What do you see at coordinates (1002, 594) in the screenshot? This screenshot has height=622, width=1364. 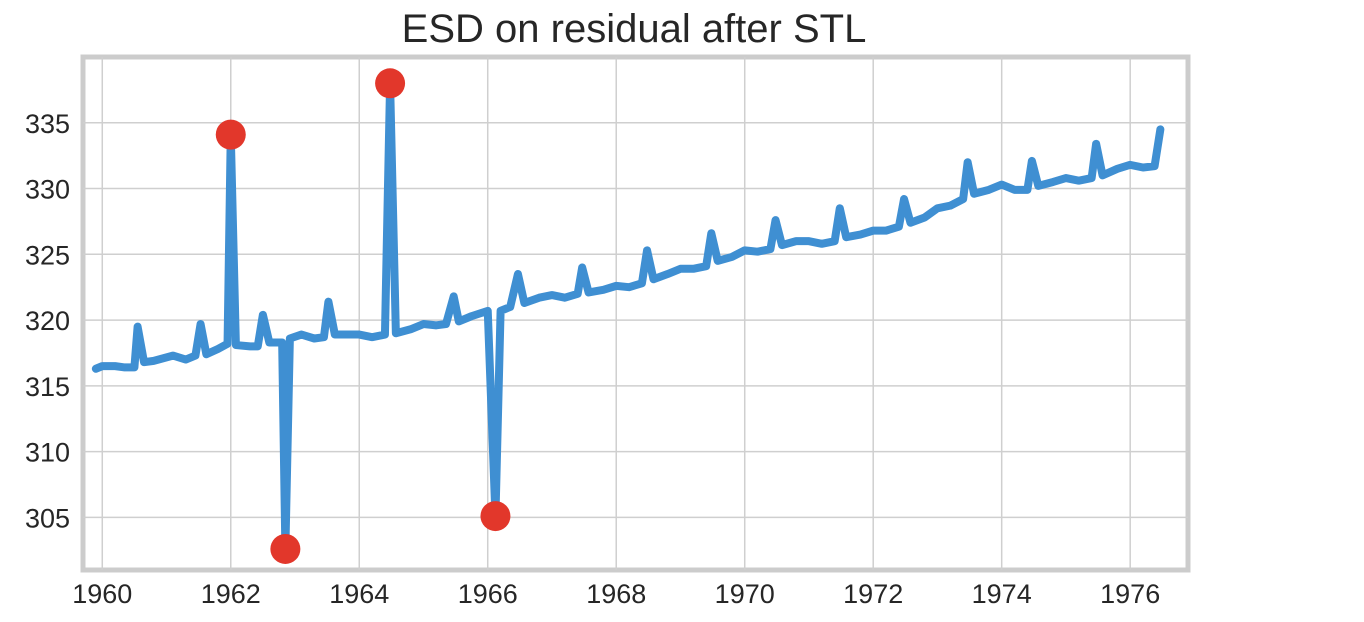 I see `x-tick-label: 1974` at bounding box center [1002, 594].